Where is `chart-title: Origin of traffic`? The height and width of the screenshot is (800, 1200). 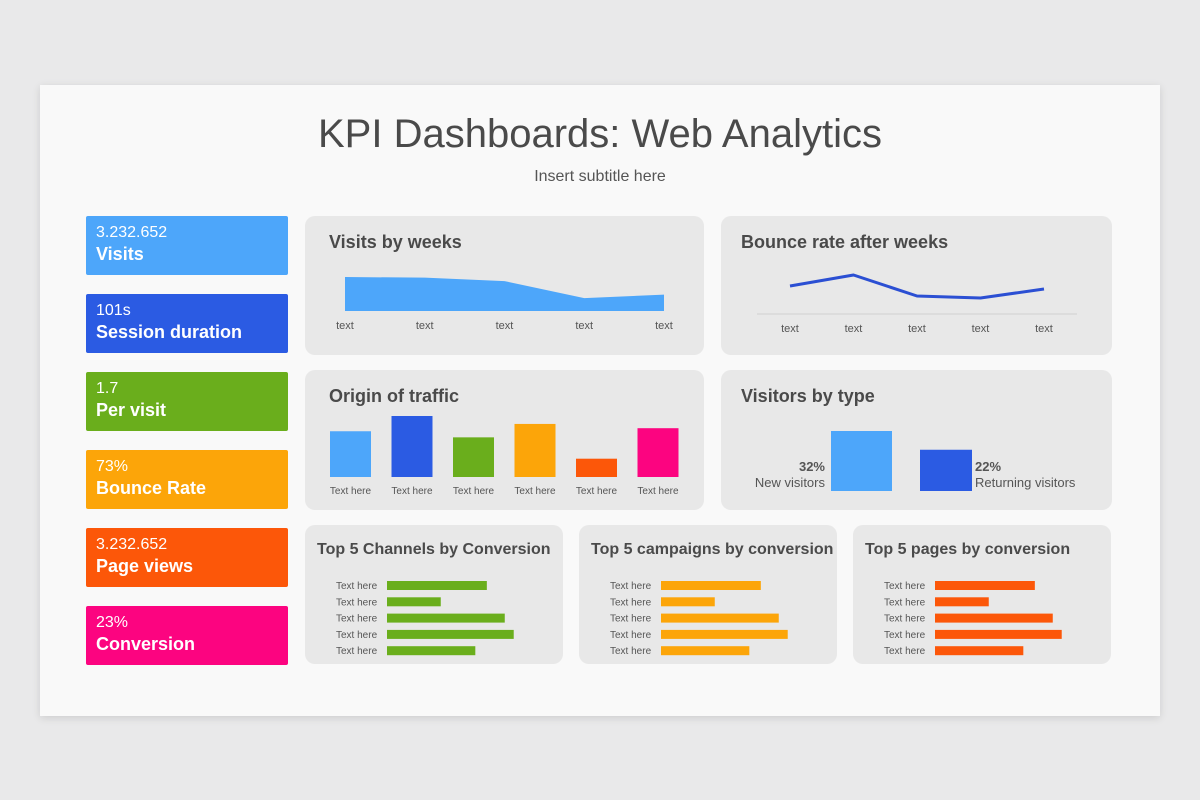 chart-title: Origin of traffic is located at coordinates (394, 396).